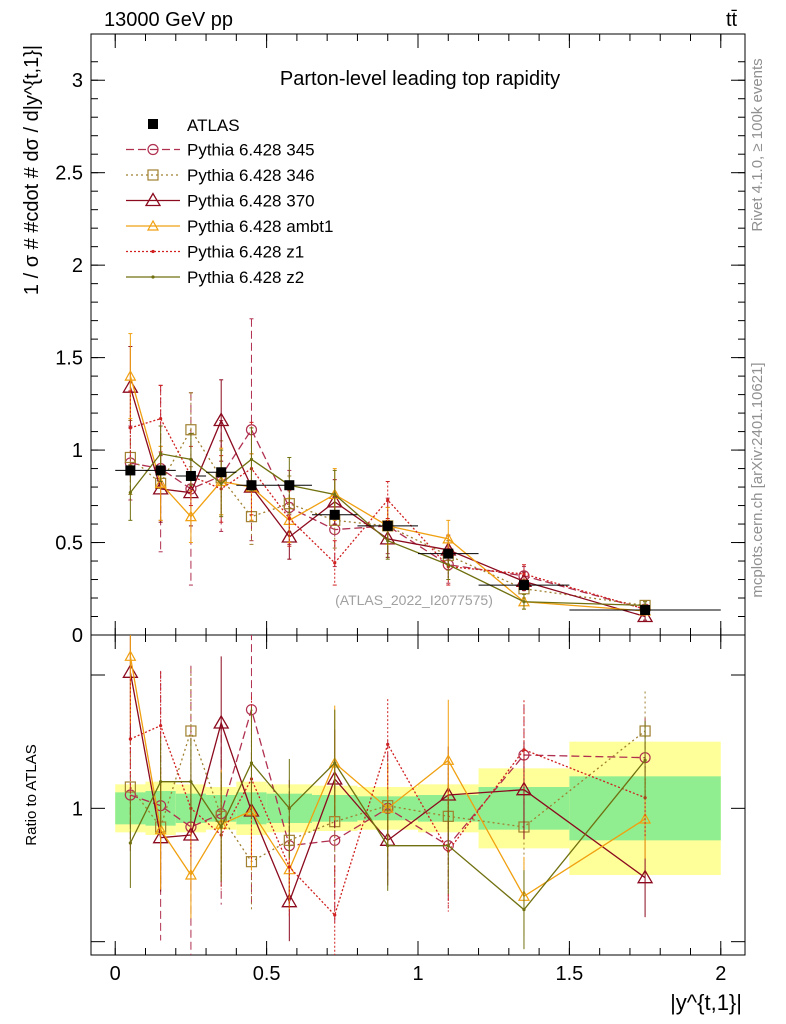 The width and height of the screenshot is (786, 1024). What do you see at coordinates (706, 1002) in the screenshot?
I see `x-axis-title: |y^{t,1}|` at bounding box center [706, 1002].